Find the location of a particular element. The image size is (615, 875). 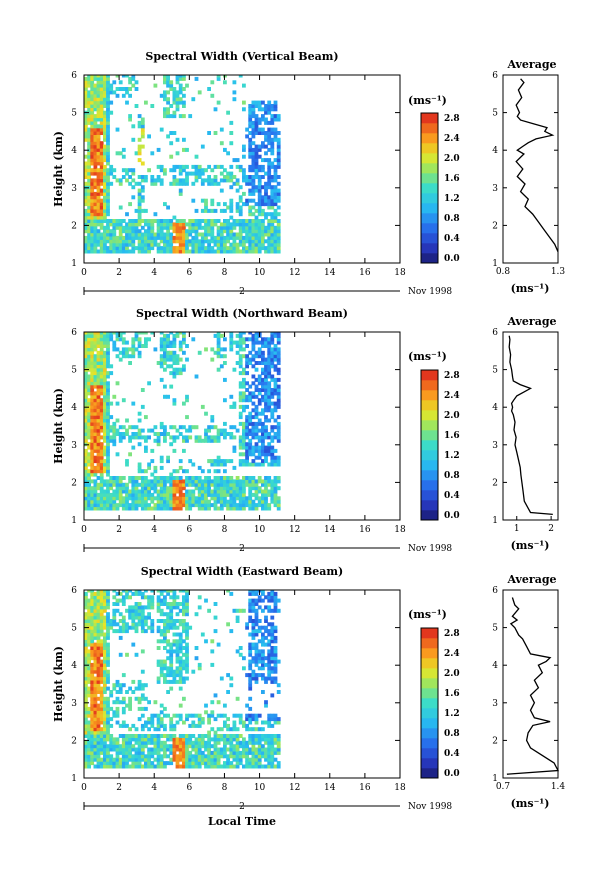

average-y-tick-label: 6 is located at coordinates (495, 76).